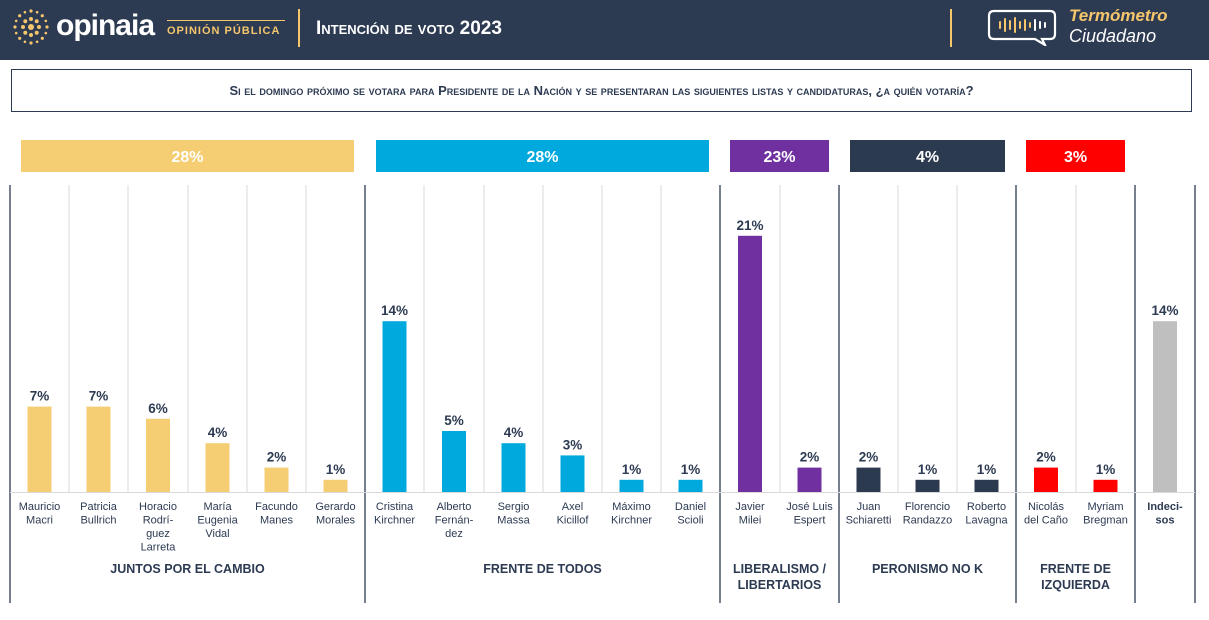  I want to click on candidate-name: Sergio, so click(514, 507).